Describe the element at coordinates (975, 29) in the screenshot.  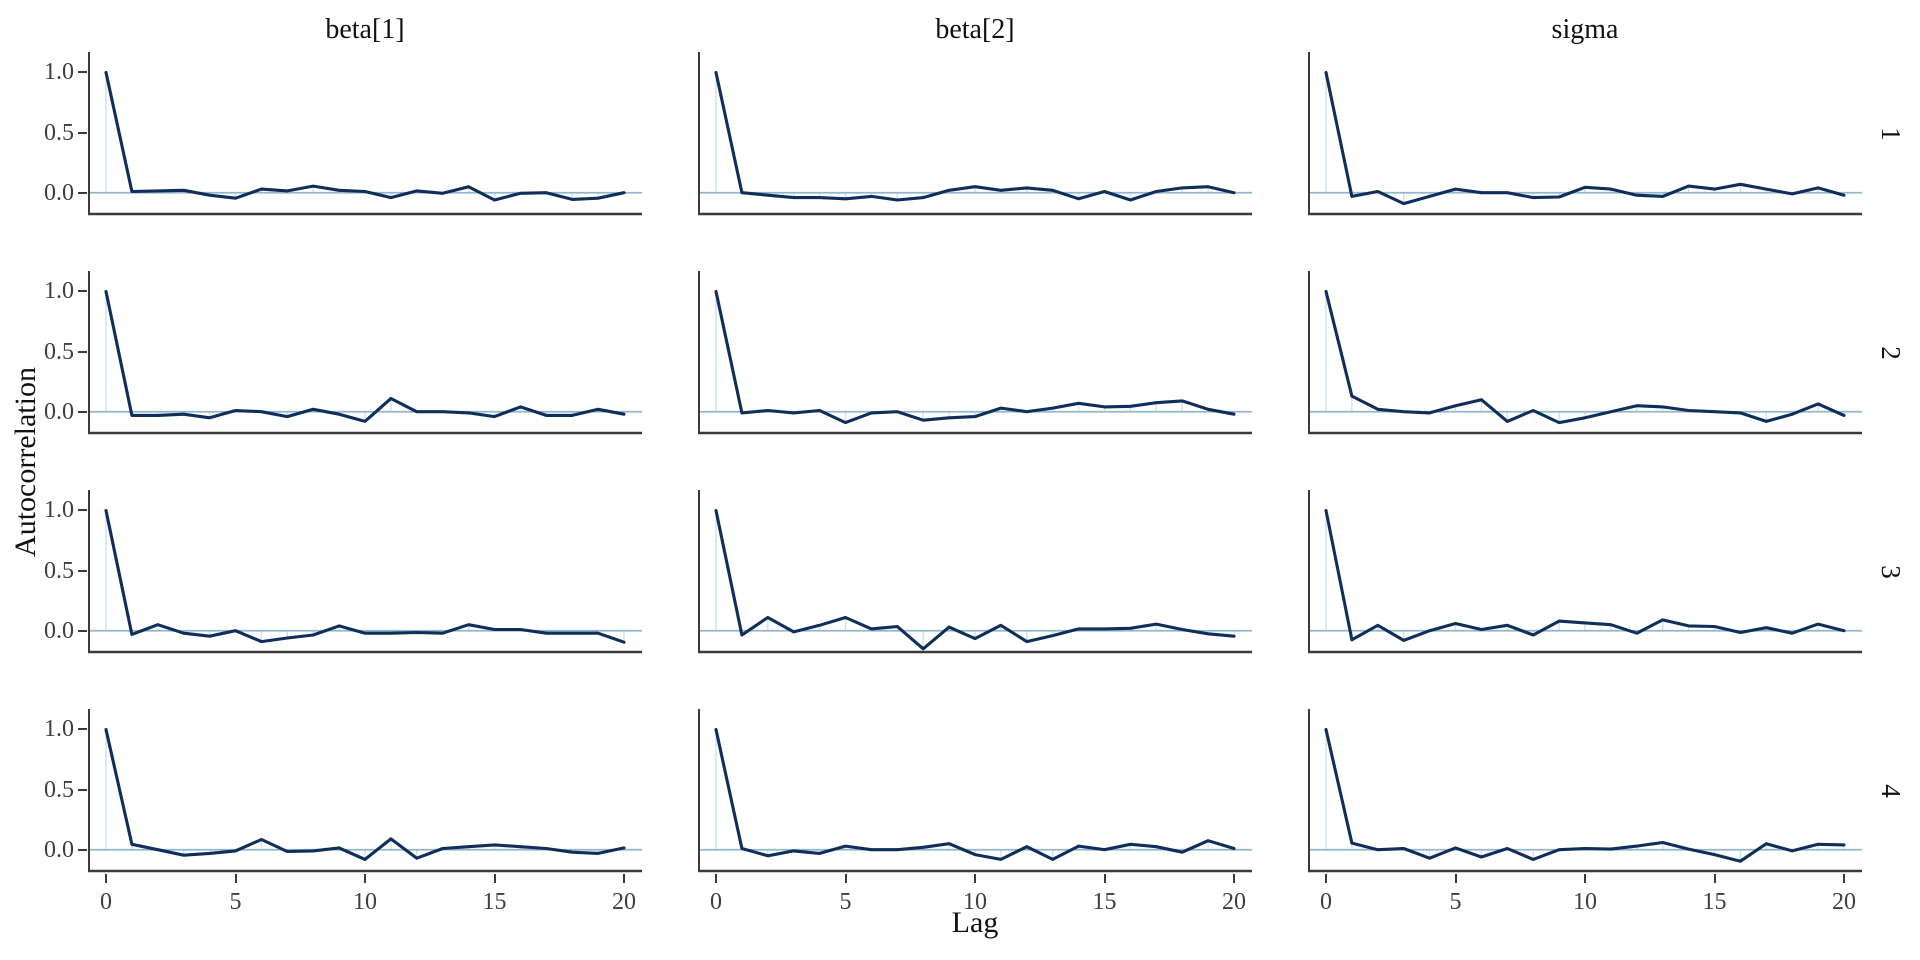
I see `column-title-beta[2]: beta[2]` at that location.